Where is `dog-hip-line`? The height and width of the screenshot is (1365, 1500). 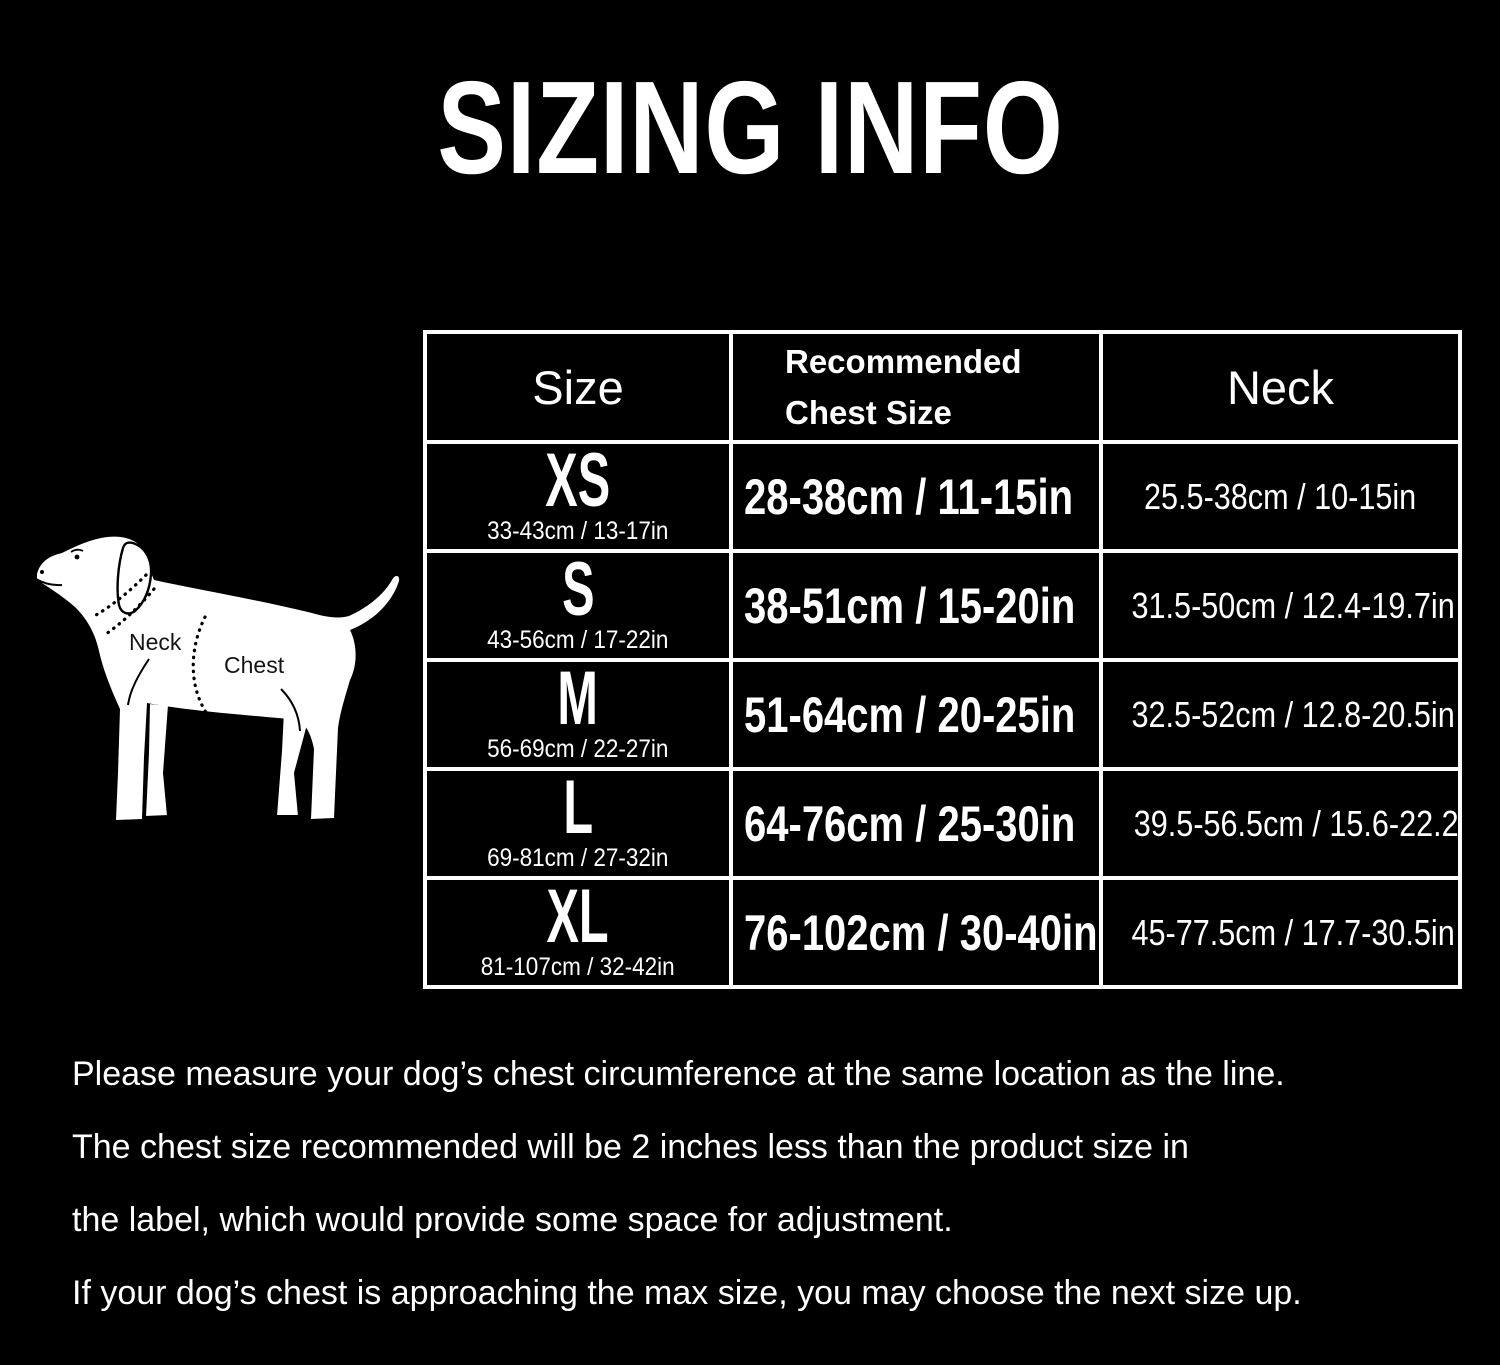 dog-hip-line is located at coordinates (290, 710).